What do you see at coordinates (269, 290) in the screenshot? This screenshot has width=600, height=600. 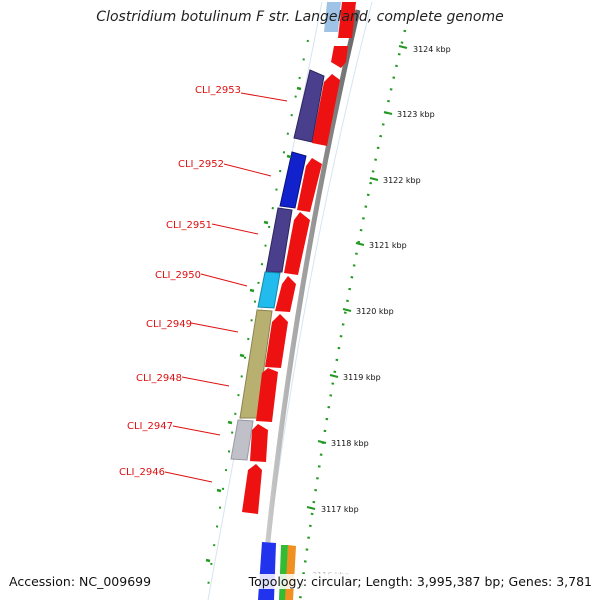 I see `gene-cli-2950-block` at bounding box center [269, 290].